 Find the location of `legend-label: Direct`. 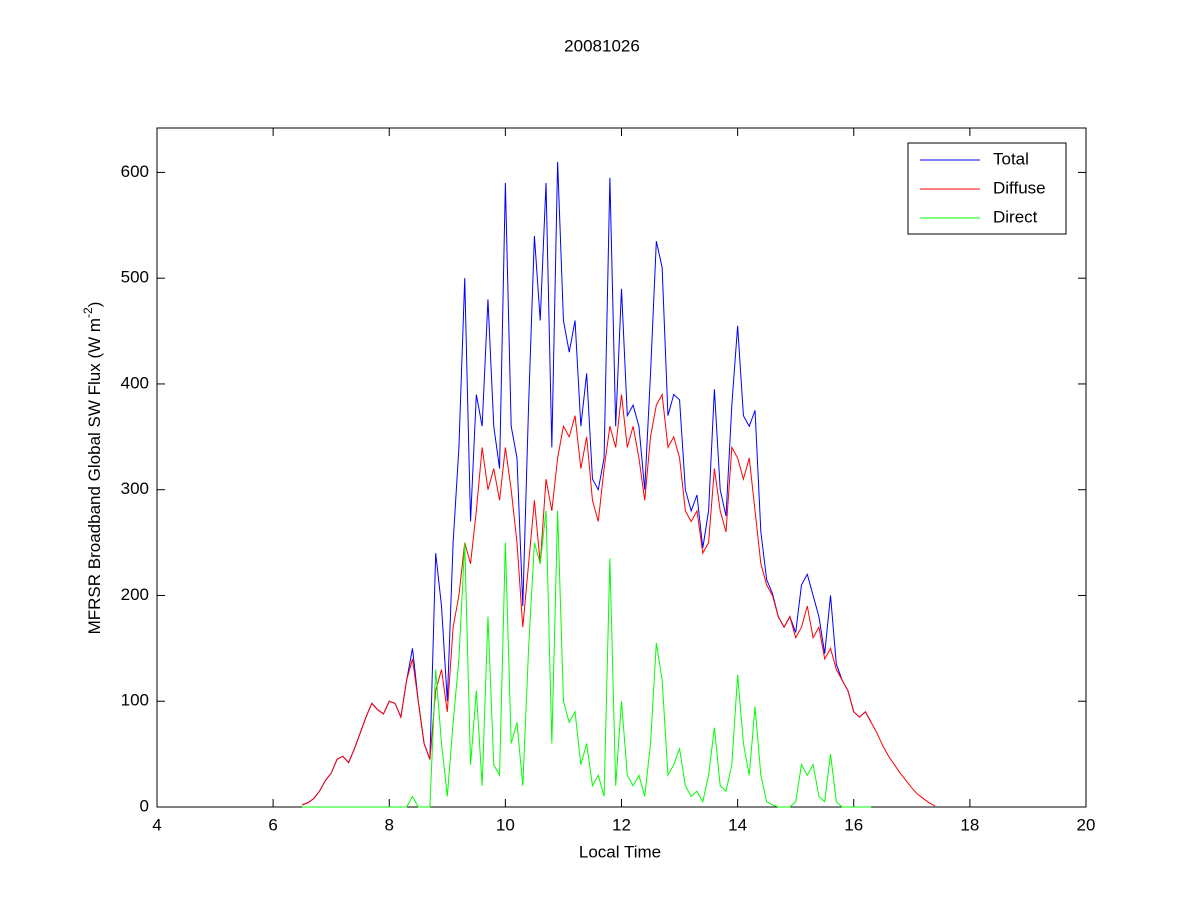

legend-label: Direct is located at coordinates (1015, 216).